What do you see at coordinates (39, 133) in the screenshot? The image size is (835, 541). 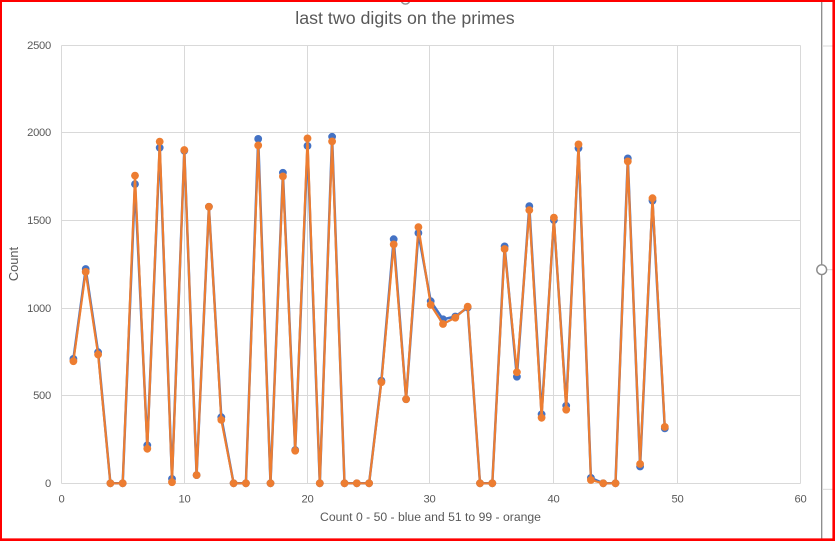 I see `svg-text: 2000` at bounding box center [39, 133].